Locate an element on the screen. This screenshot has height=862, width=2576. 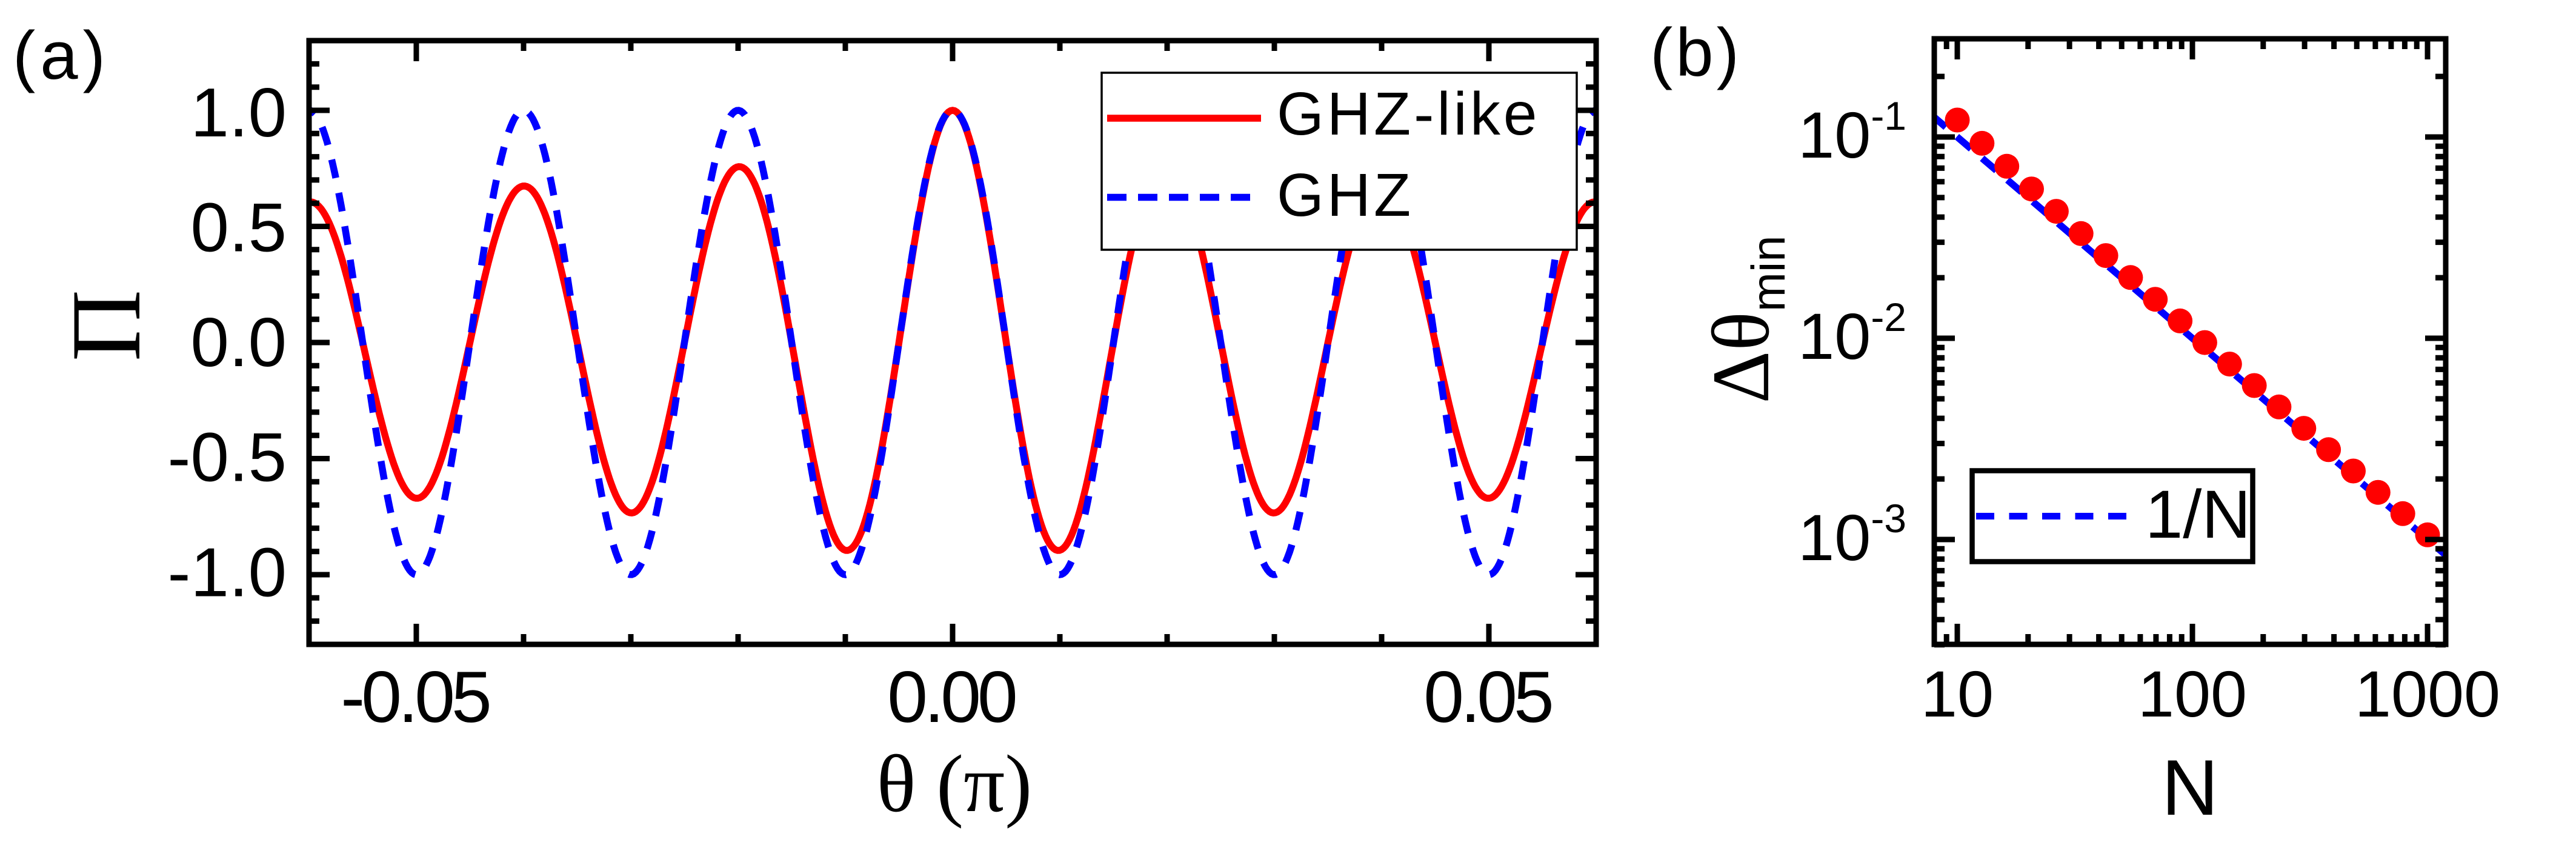
svg-text: 0.0 is located at coordinates (239, 342).